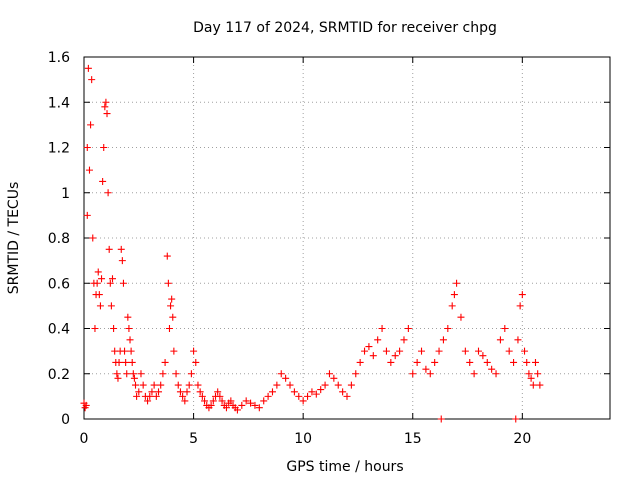 This screenshot has height=480, width=640. What do you see at coordinates (59, 239) in the screenshot?
I see `y-tick-label: 0.8` at bounding box center [59, 239].